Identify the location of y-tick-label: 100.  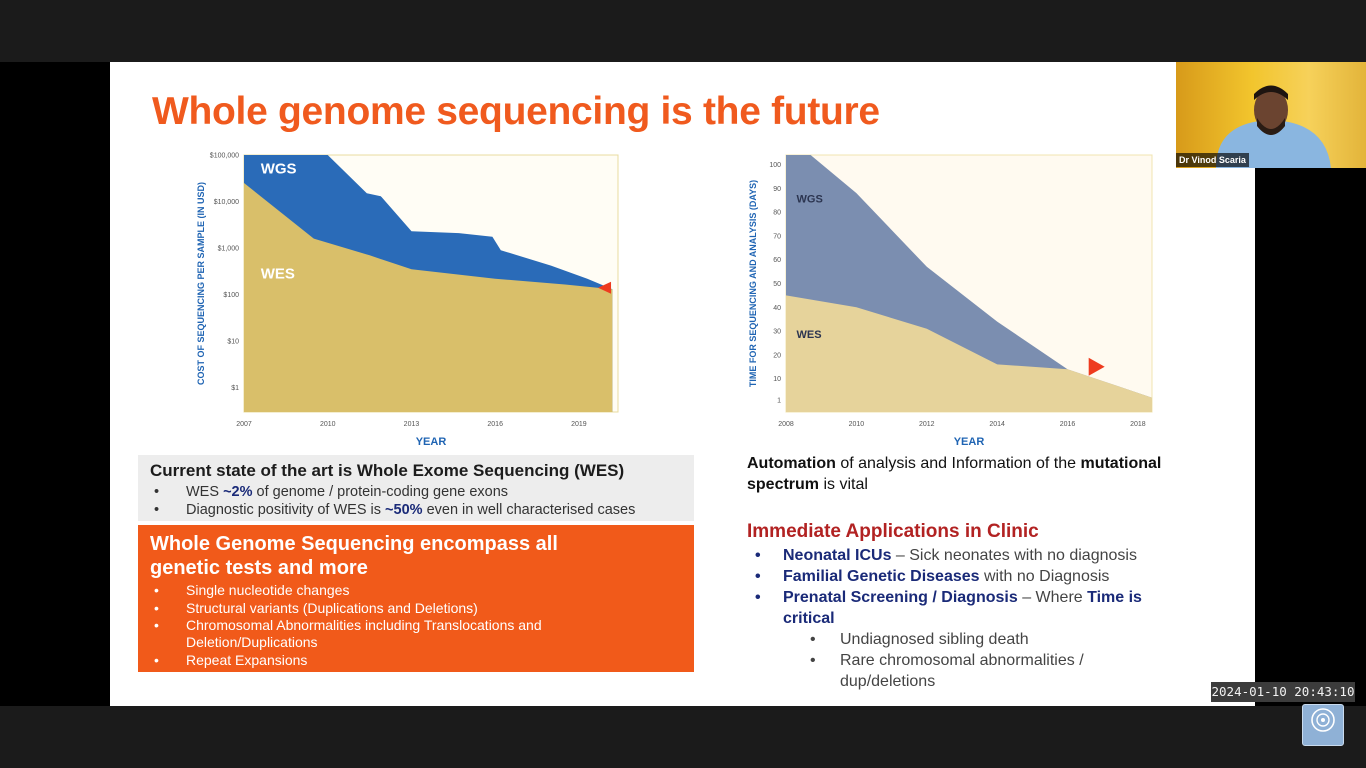
(775, 165).